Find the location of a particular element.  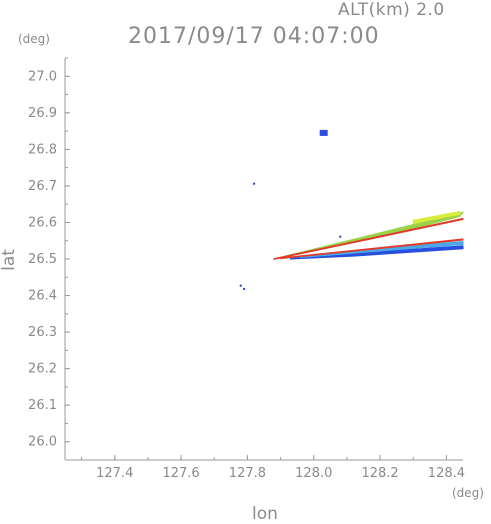

y-tick-label: 26.4 is located at coordinates (42, 296).